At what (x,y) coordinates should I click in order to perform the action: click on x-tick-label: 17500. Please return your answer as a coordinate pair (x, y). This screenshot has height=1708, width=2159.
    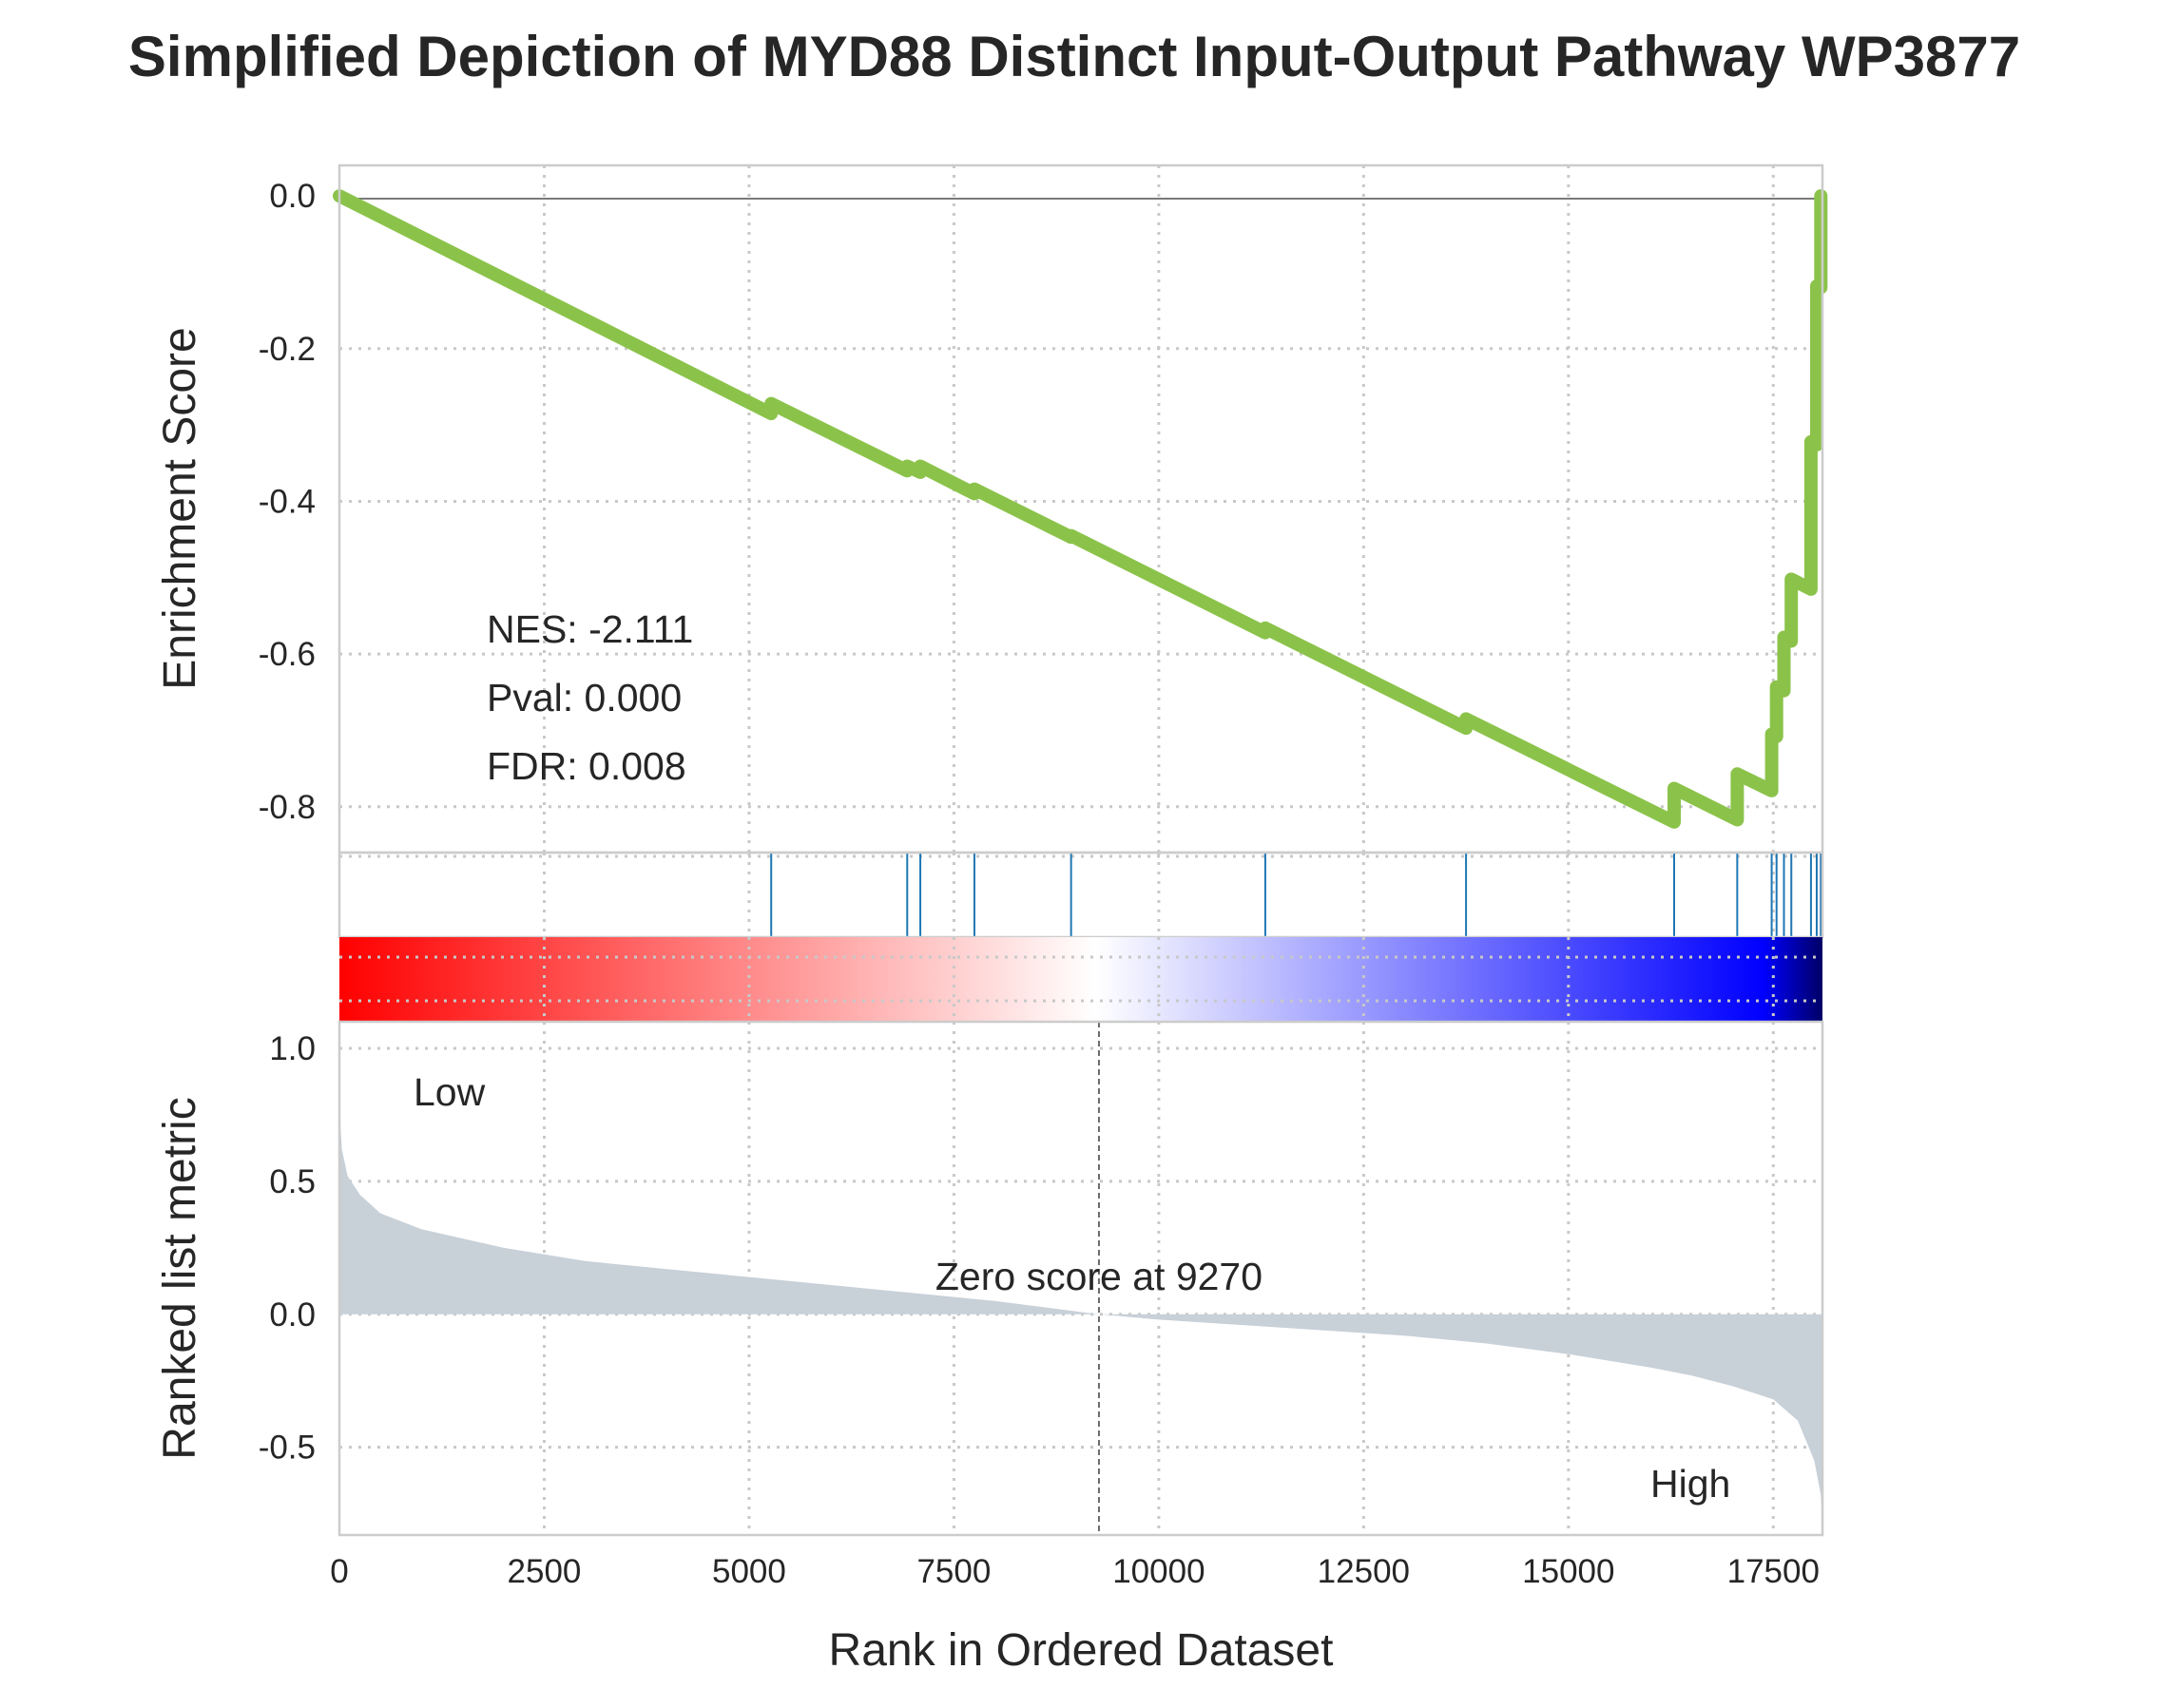
    Looking at the image, I should click on (1774, 1571).